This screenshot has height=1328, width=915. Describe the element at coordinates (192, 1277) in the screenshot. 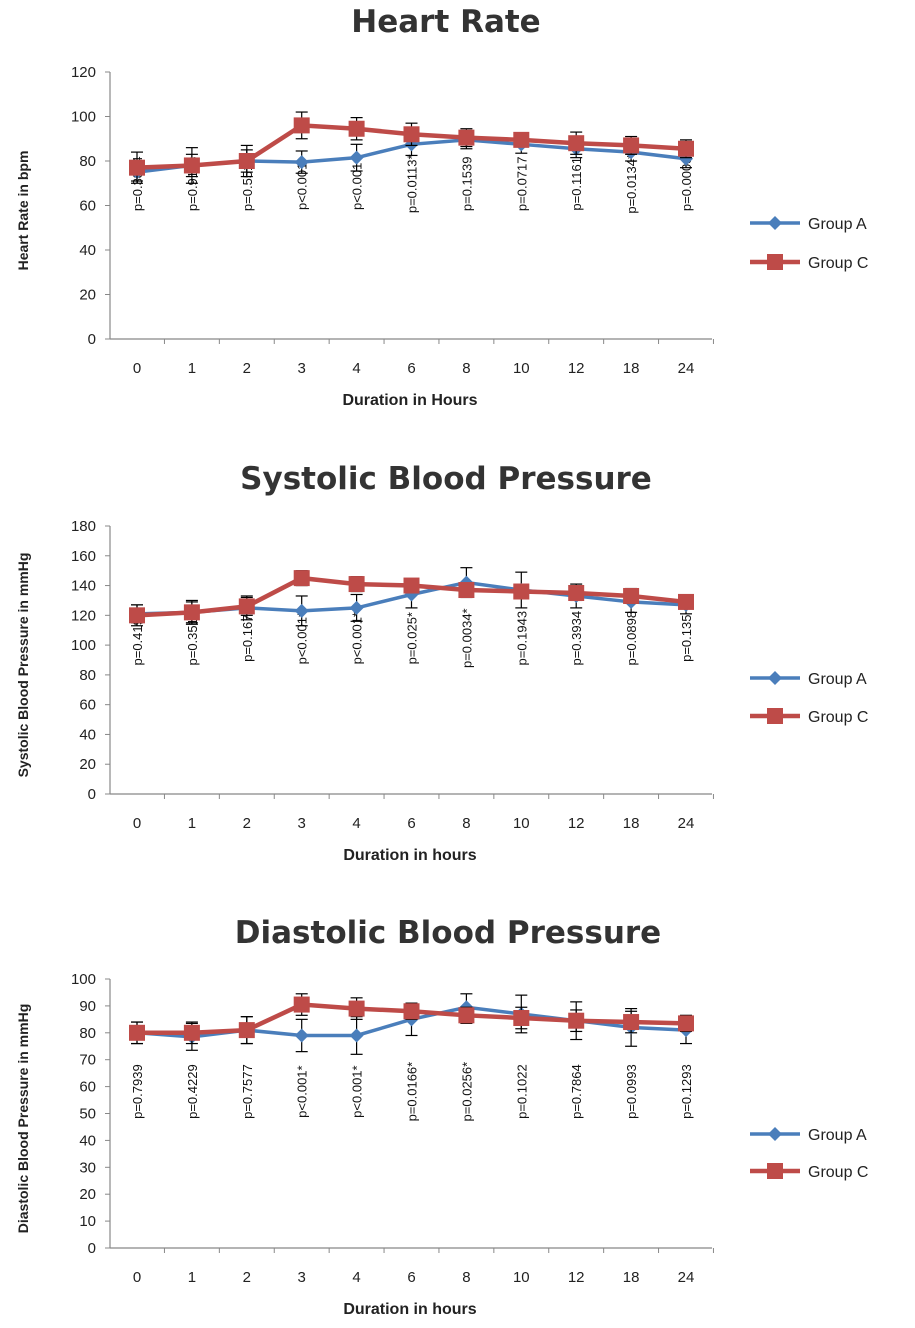

I see `x-tick-label: 1` at that location.